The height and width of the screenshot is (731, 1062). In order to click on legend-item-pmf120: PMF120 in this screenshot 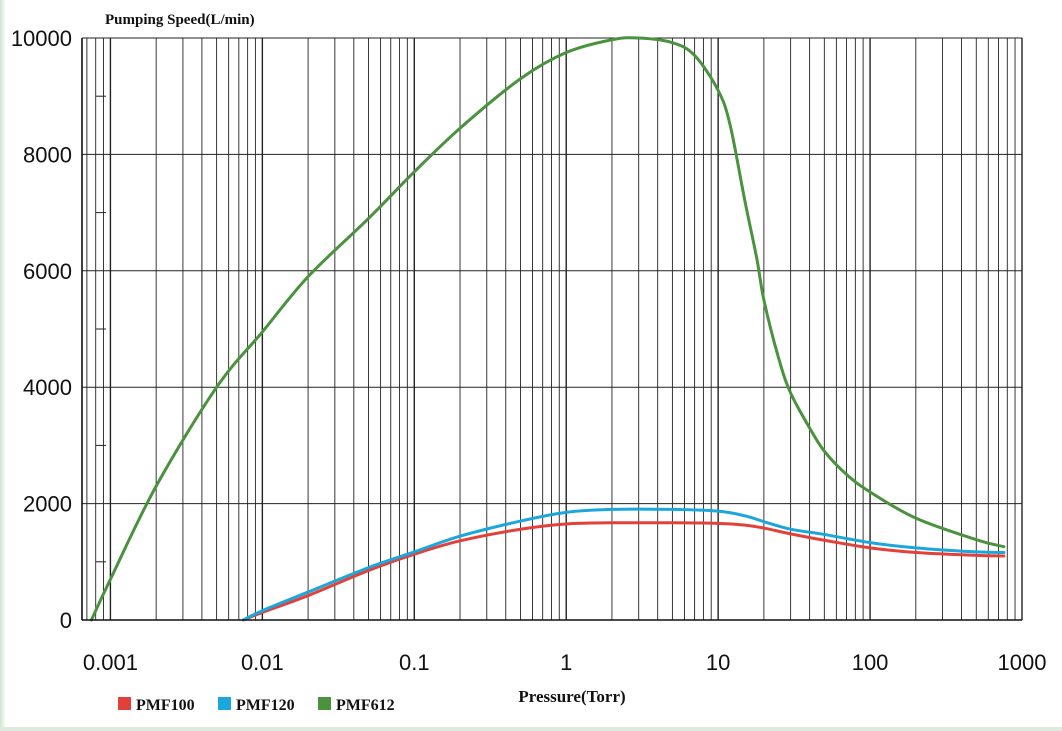, I will do `click(256, 705)`.